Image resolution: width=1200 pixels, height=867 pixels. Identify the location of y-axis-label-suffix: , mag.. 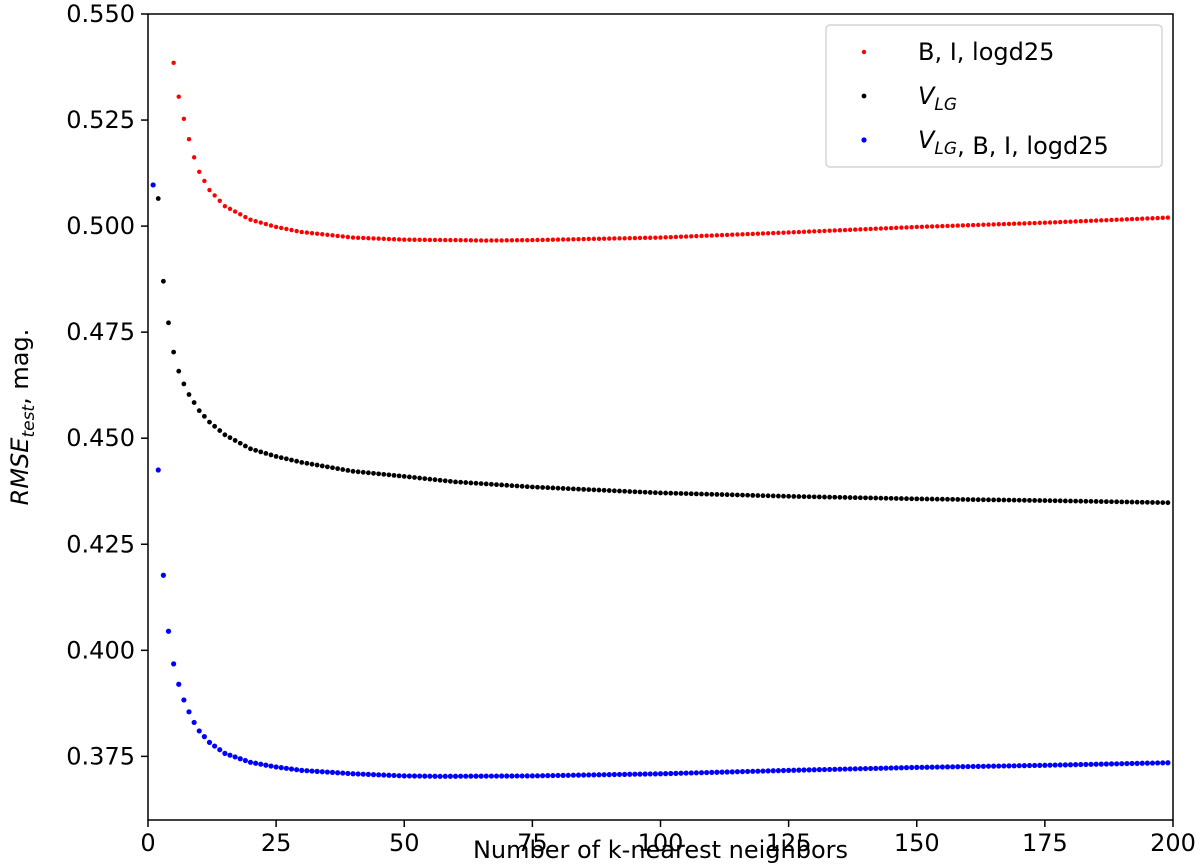
(20, 367).